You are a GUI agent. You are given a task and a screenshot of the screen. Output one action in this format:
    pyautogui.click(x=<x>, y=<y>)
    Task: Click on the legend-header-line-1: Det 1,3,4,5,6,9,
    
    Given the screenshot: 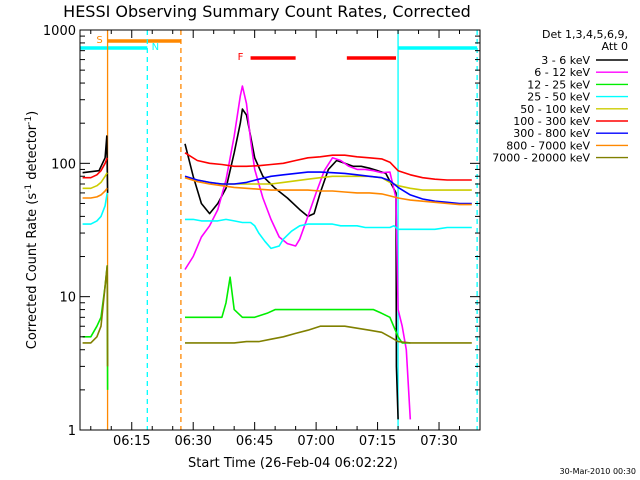 What is the action you would take?
    pyautogui.click(x=585, y=34)
    